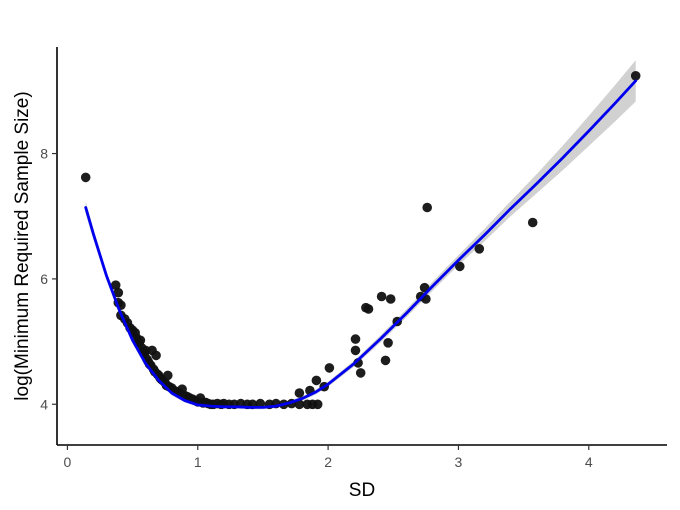 The width and height of the screenshot is (680, 510). Describe the element at coordinates (459, 462) in the screenshot. I see `x-tick-label: 3` at that location.